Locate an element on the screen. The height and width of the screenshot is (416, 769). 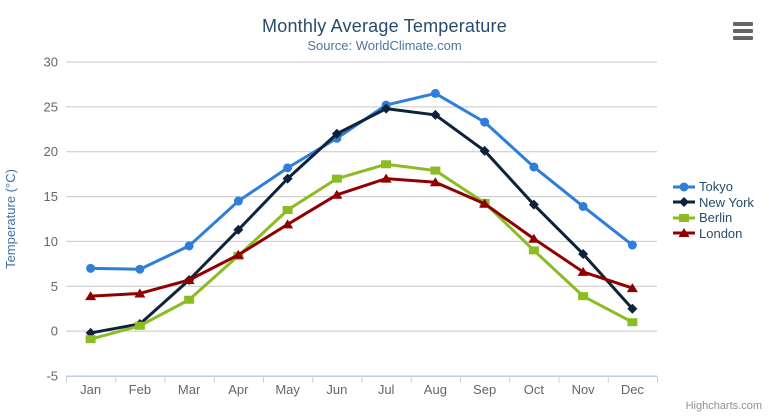
export-menu-button is located at coordinates (743, 31).